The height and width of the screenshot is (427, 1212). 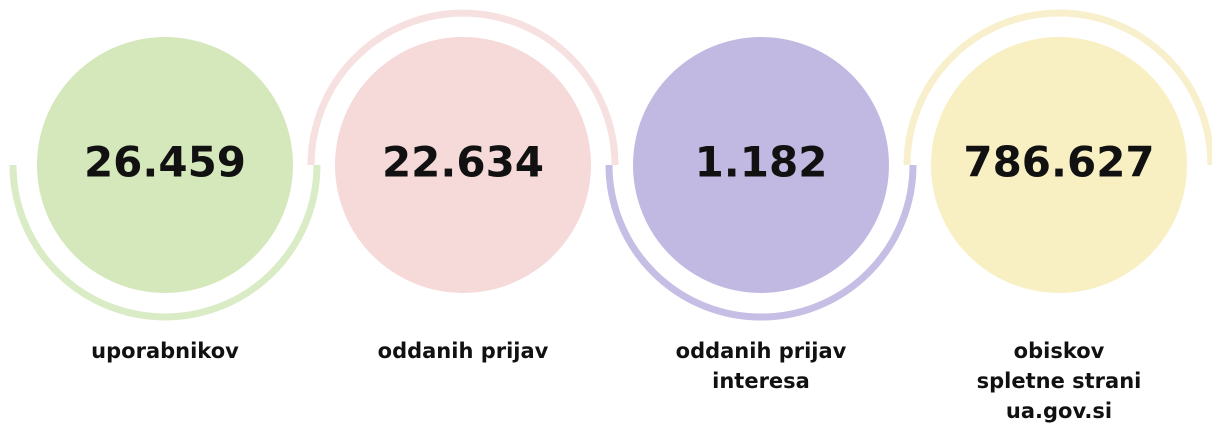 I want to click on stat-label: uporabnikov, so click(x=165, y=351).